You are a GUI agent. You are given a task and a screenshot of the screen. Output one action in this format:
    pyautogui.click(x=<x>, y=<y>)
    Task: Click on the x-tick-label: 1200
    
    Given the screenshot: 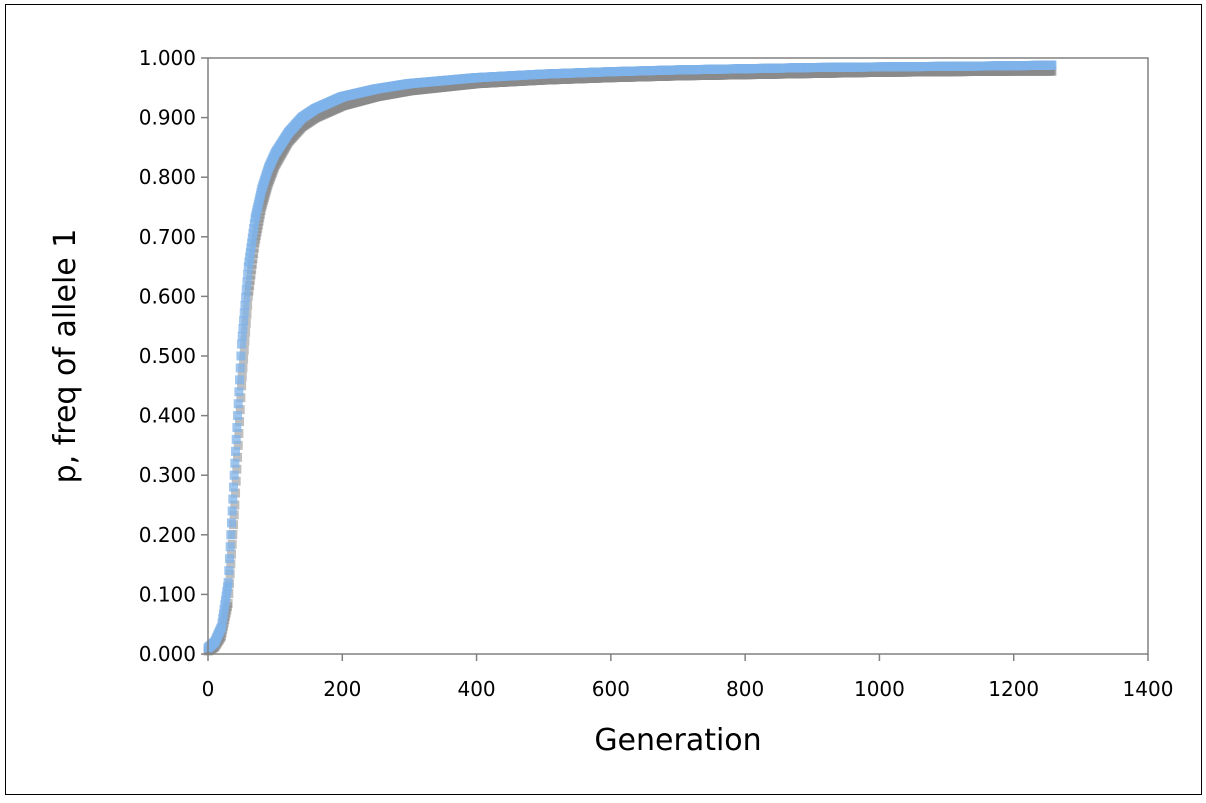 What is the action you would take?
    pyautogui.click(x=1013, y=689)
    